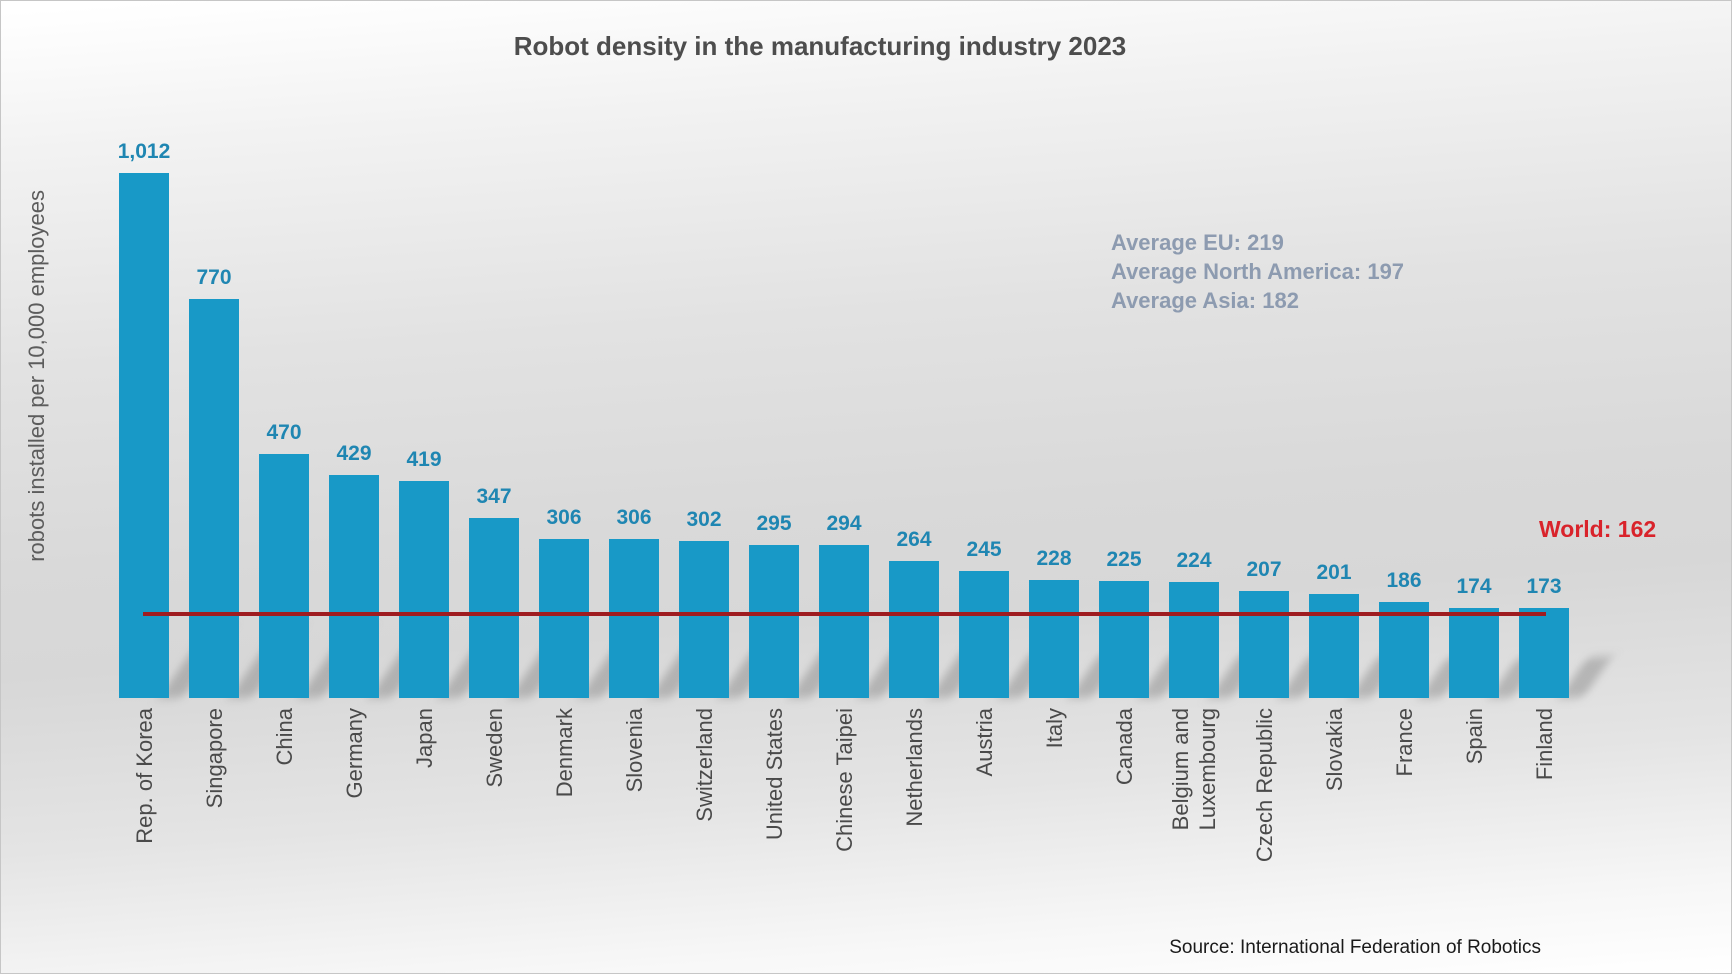 The image size is (1732, 974). I want to click on y-axis-label: robots installed per 10,000 employees, so click(37, 376).